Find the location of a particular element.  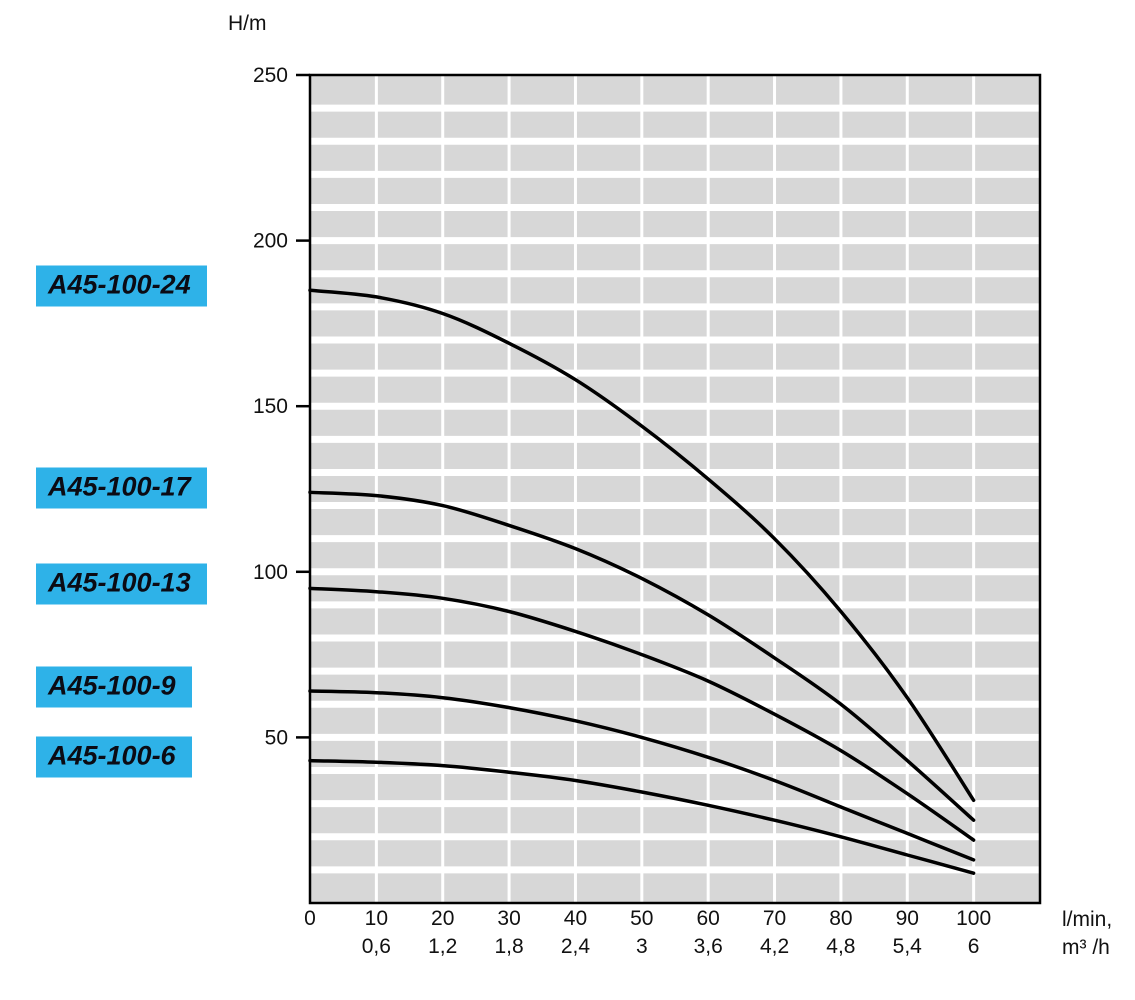

x-tick-label-m3h: 3 is located at coordinates (642, 946).